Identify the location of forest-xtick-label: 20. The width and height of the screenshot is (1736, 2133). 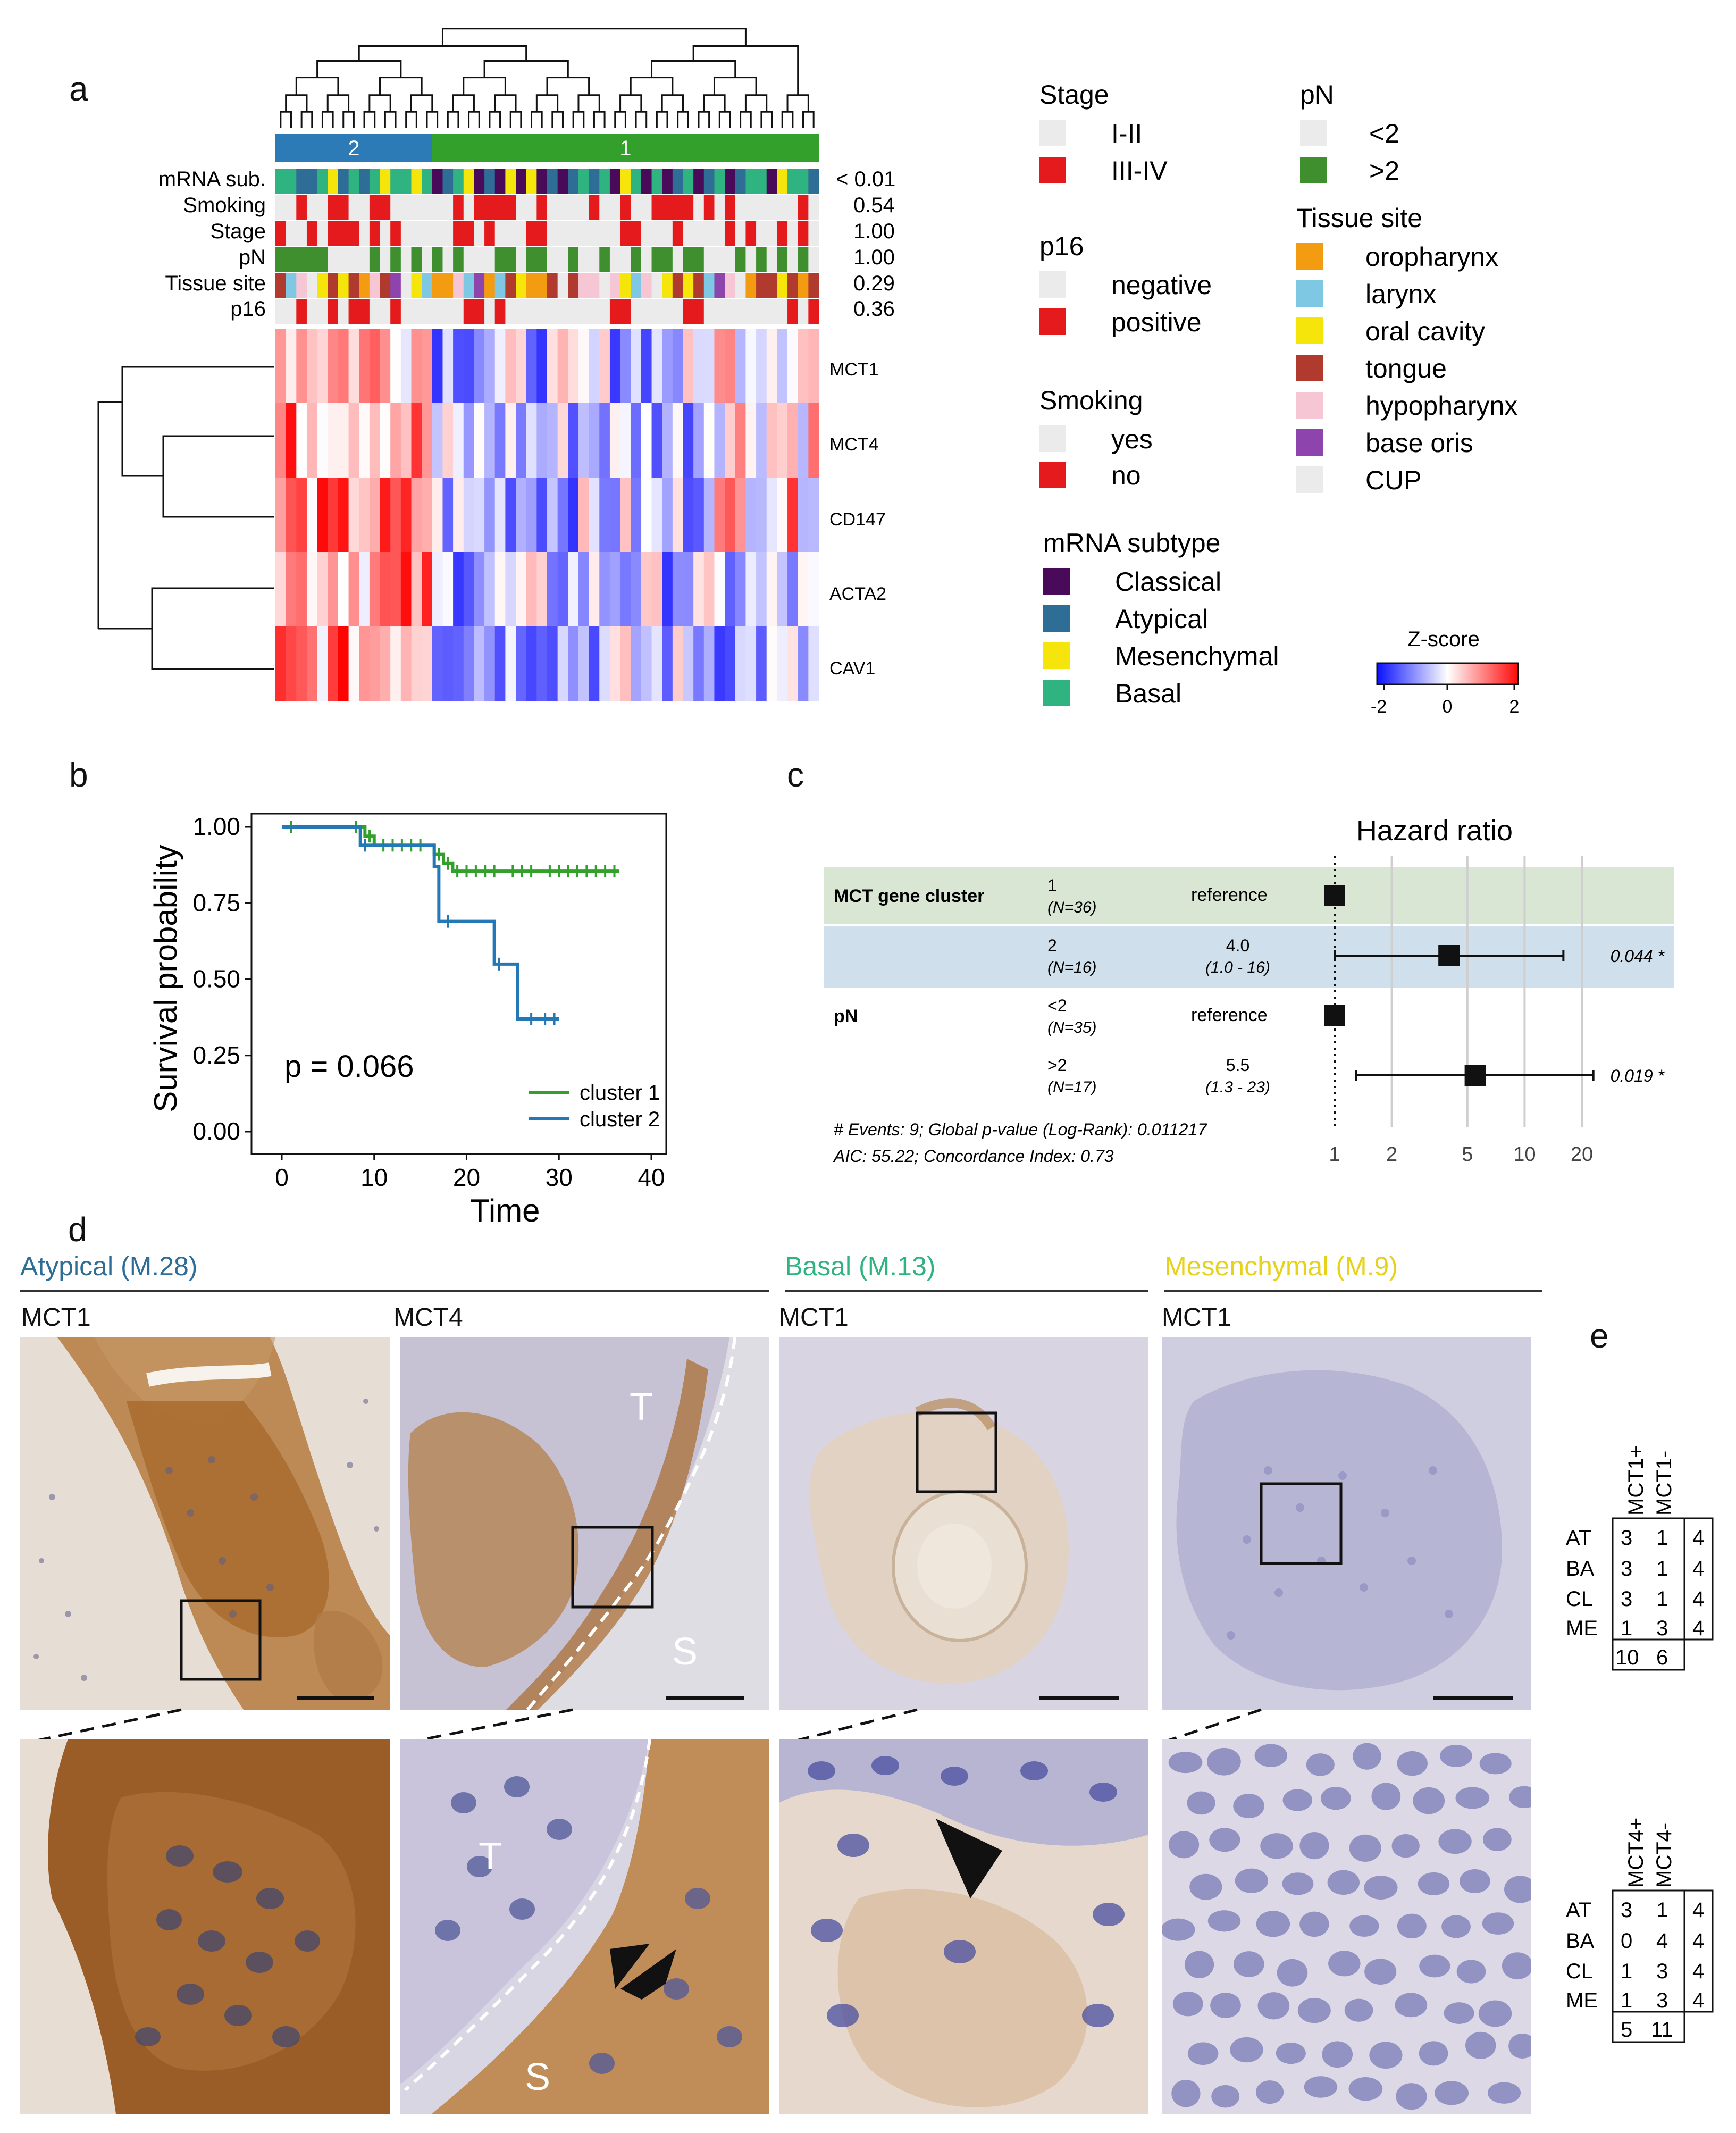
(1582, 1154).